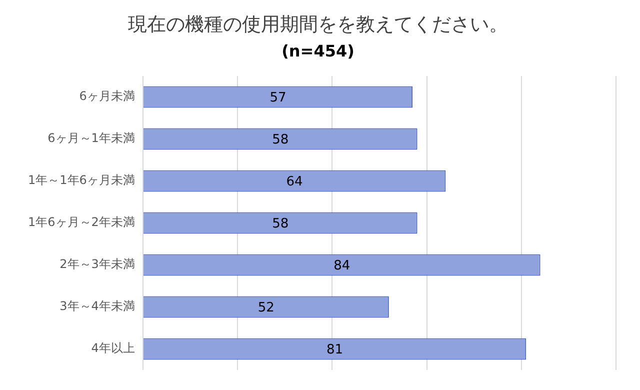  I want to click on data-label: 64, so click(294, 182).